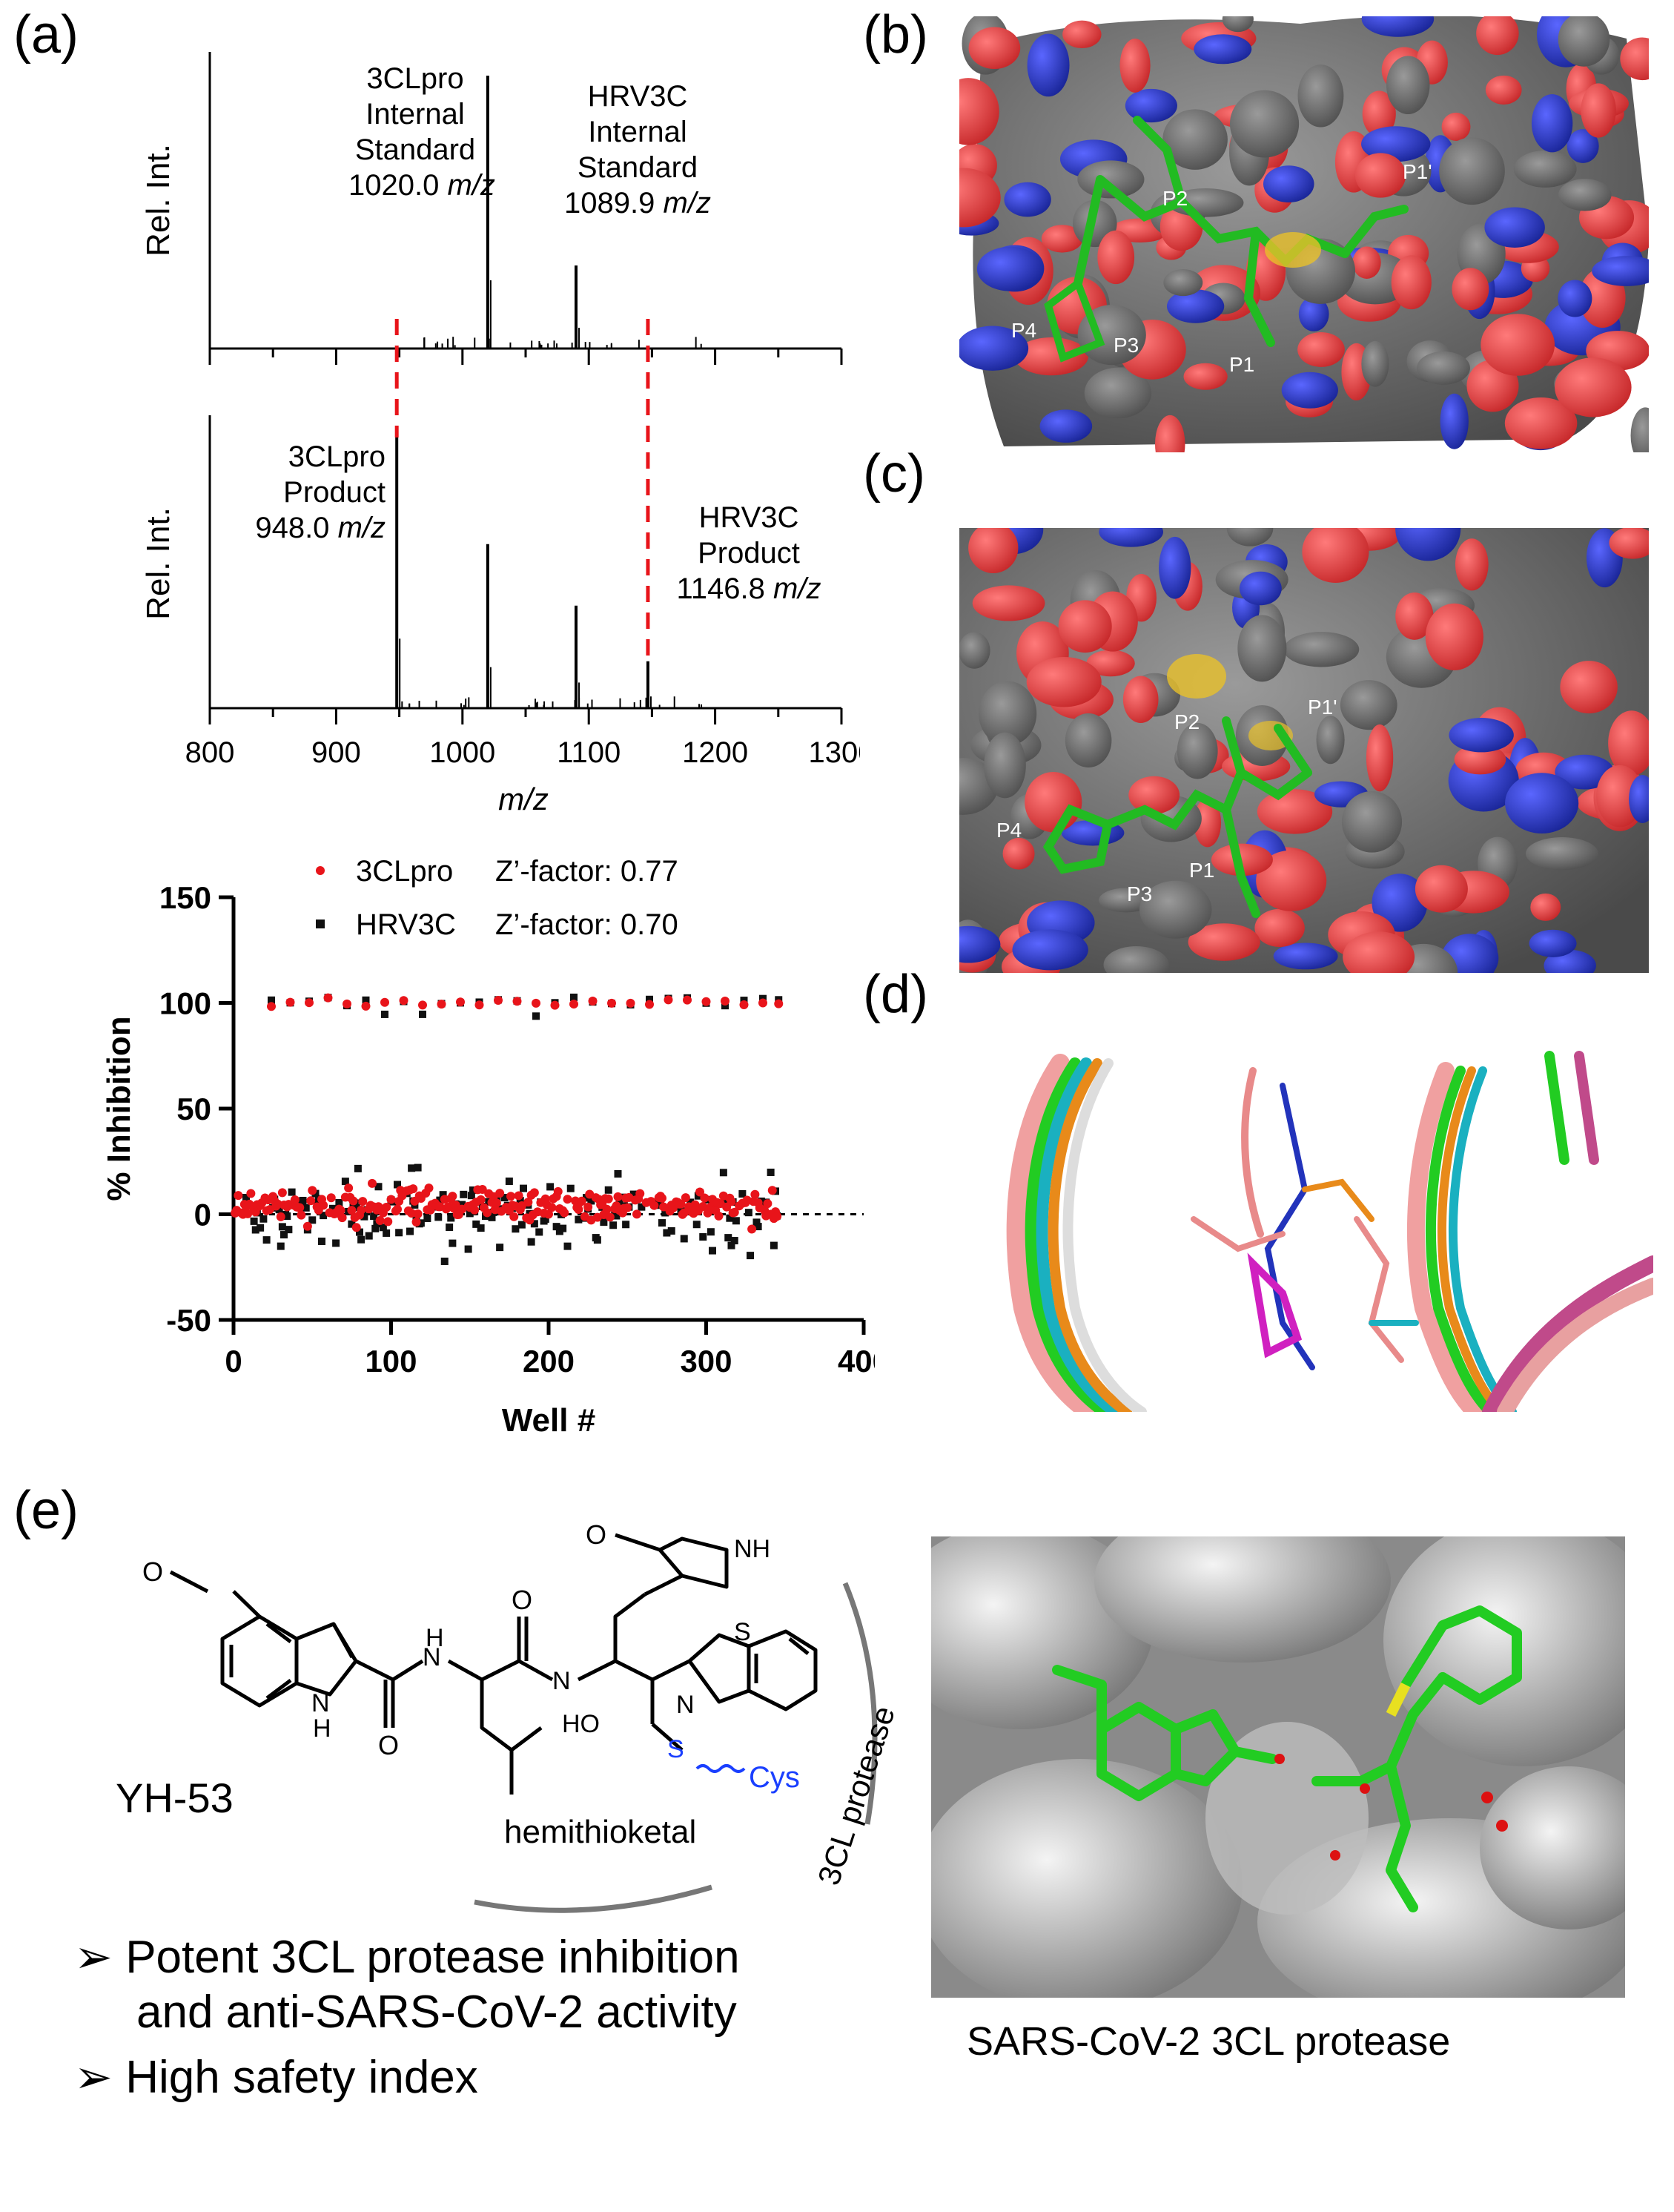 This screenshot has height=2212, width=1674. I want to click on panel-letter-b: (b), so click(896, 35).